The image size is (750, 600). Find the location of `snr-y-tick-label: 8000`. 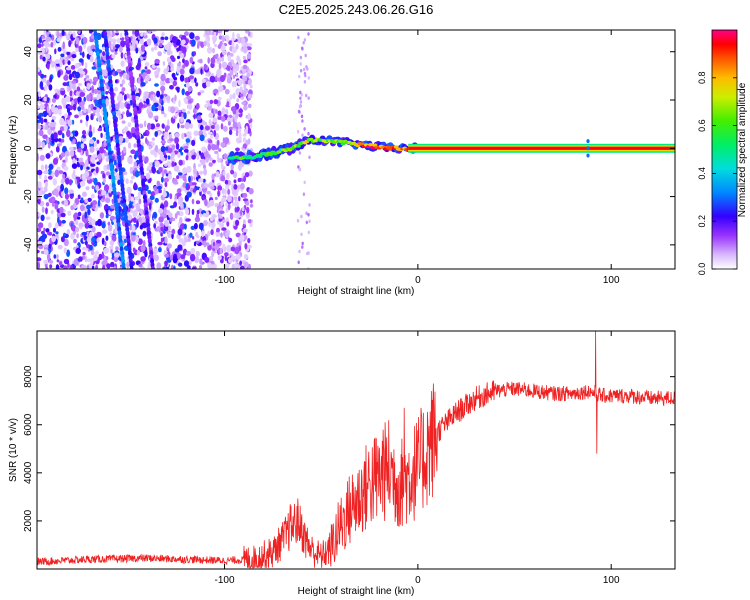

snr-y-tick-label: 8000 is located at coordinates (28, 376).